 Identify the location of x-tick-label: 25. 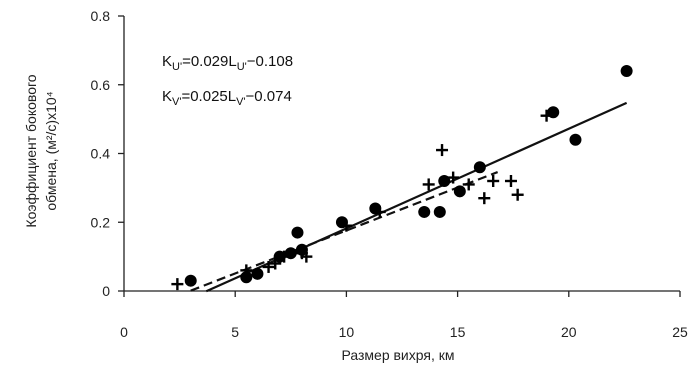
(680, 332).